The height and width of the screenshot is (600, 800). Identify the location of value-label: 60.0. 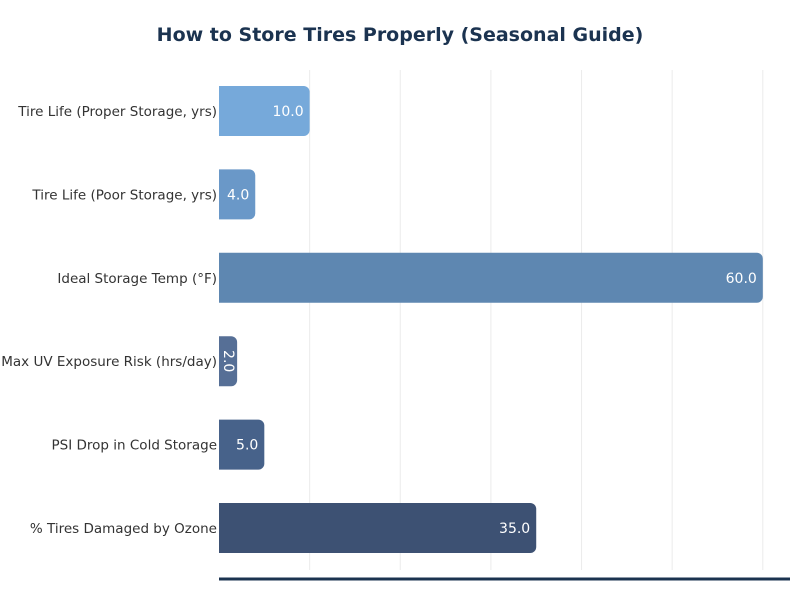
(741, 279).